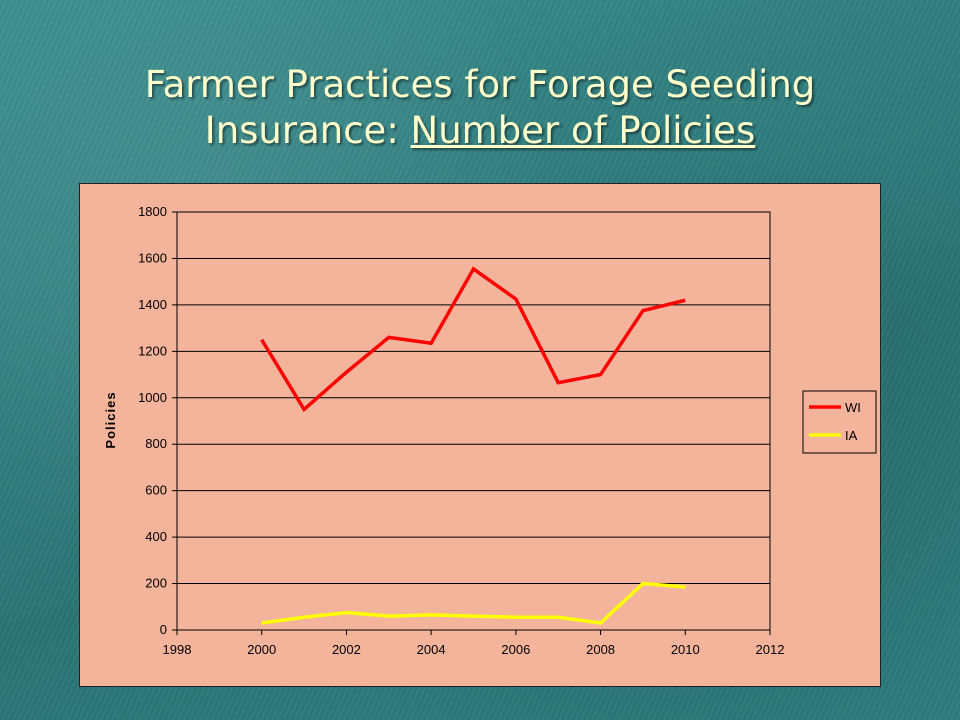  Describe the element at coordinates (474, 649) in the screenshot. I see `x-tick-labels: 1998 2000 2002 2004 2006 2008 2010 2012` at that location.